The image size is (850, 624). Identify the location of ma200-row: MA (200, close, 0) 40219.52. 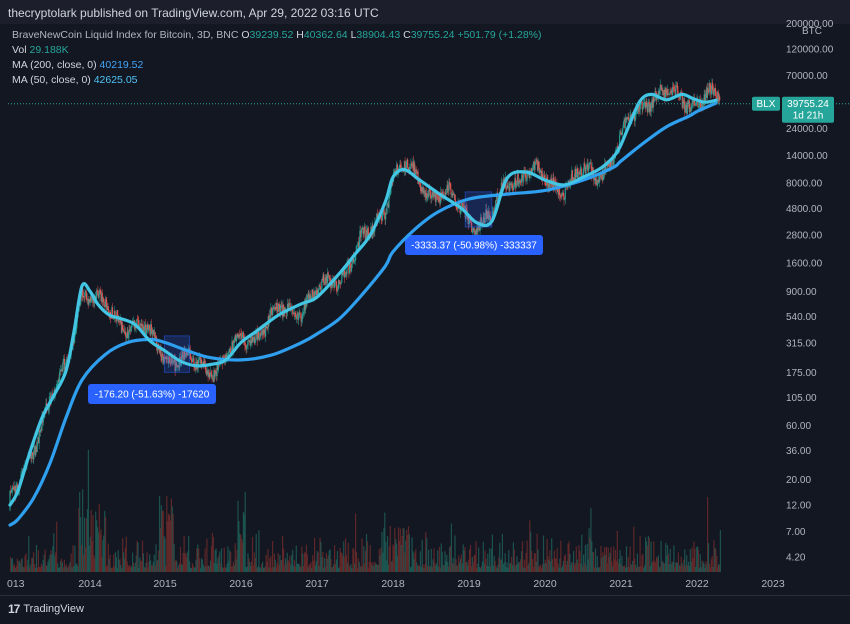
(277, 65).